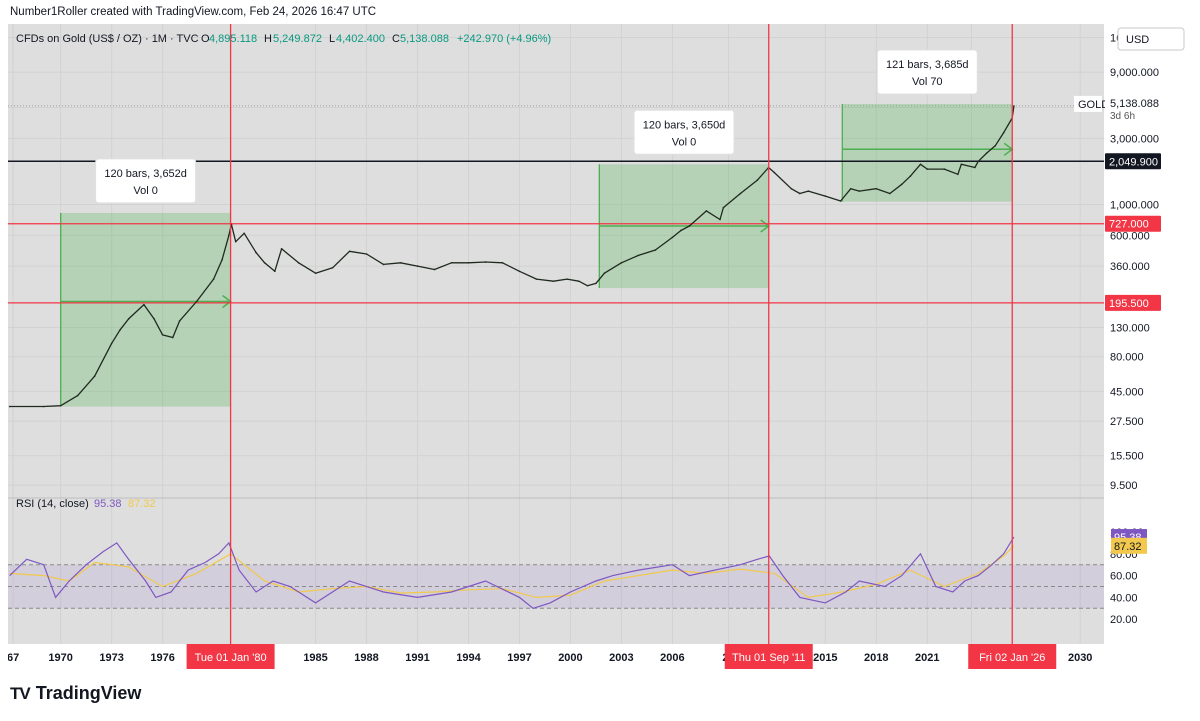  What do you see at coordinates (108, 504) in the screenshot?
I see `rsi-legend-value: 95.38` at bounding box center [108, 504].